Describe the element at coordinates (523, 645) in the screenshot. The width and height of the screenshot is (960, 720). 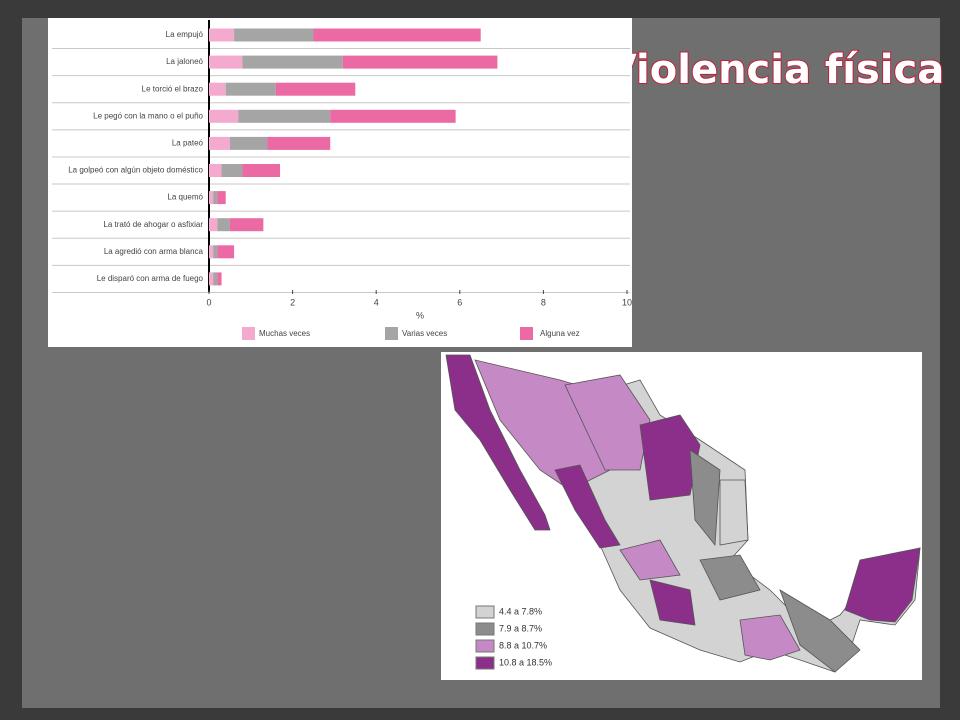
I see `map-legend-label: 8.8 a 10.7%` at that location.